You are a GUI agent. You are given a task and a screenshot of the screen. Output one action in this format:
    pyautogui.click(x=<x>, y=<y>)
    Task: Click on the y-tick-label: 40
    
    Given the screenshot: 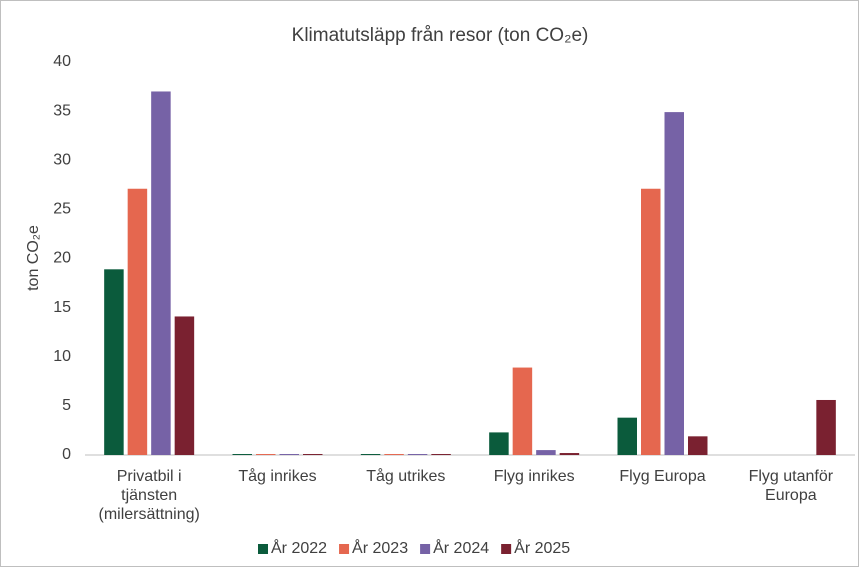 What is the action you would take?
    pyautogui.click(x=62, y=61)
    